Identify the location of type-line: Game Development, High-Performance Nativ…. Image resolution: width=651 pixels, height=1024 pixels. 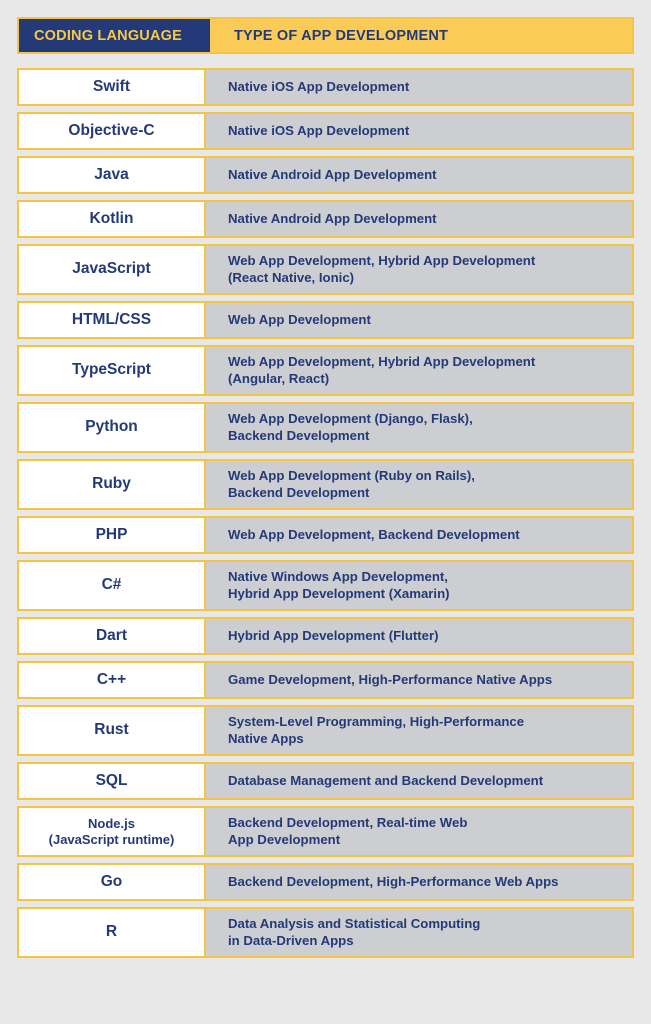
(390, 679).